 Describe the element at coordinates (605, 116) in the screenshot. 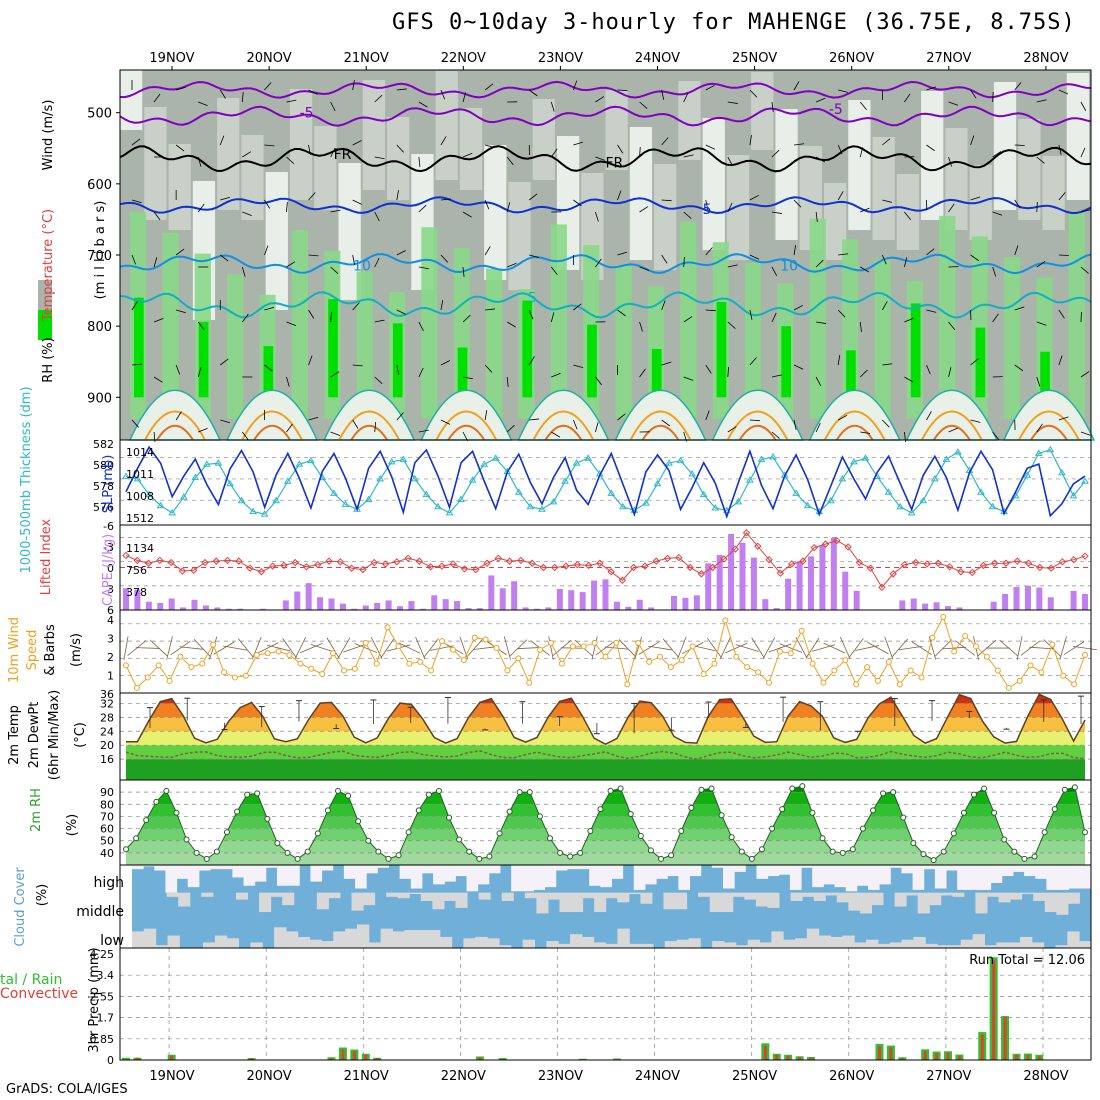

I see `isotherm-line` at that location.